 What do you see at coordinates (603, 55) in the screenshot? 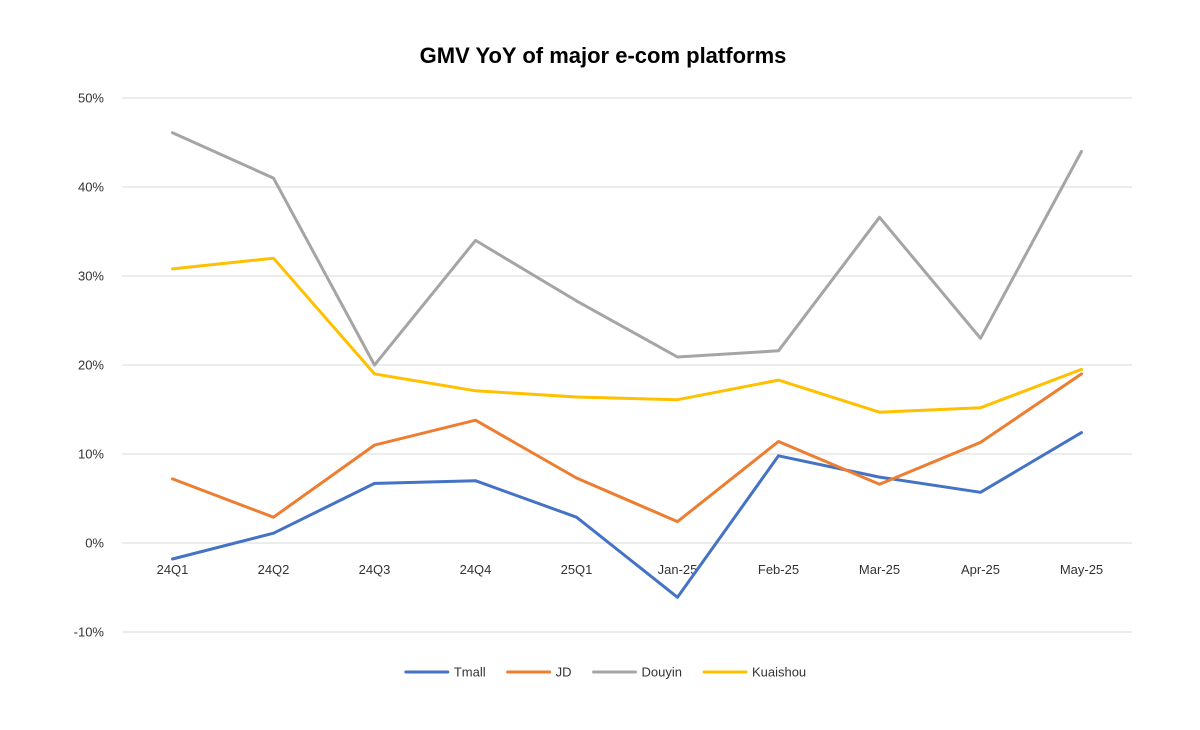
I see `chart-title: GMV YoY of major e-com platforms` at bounding box center [603, 55].